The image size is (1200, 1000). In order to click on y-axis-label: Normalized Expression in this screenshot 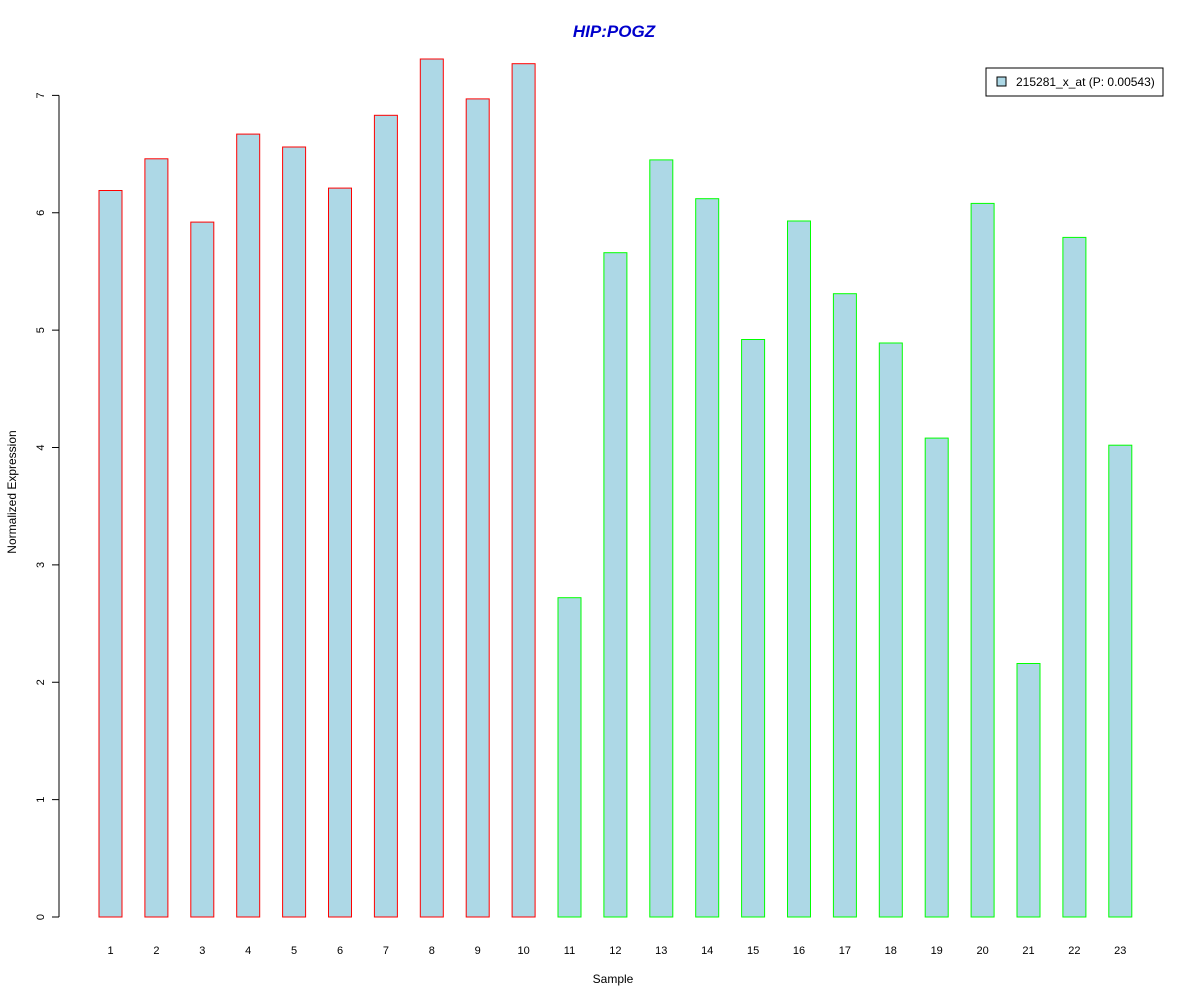, I will do `click(12, 491)`.